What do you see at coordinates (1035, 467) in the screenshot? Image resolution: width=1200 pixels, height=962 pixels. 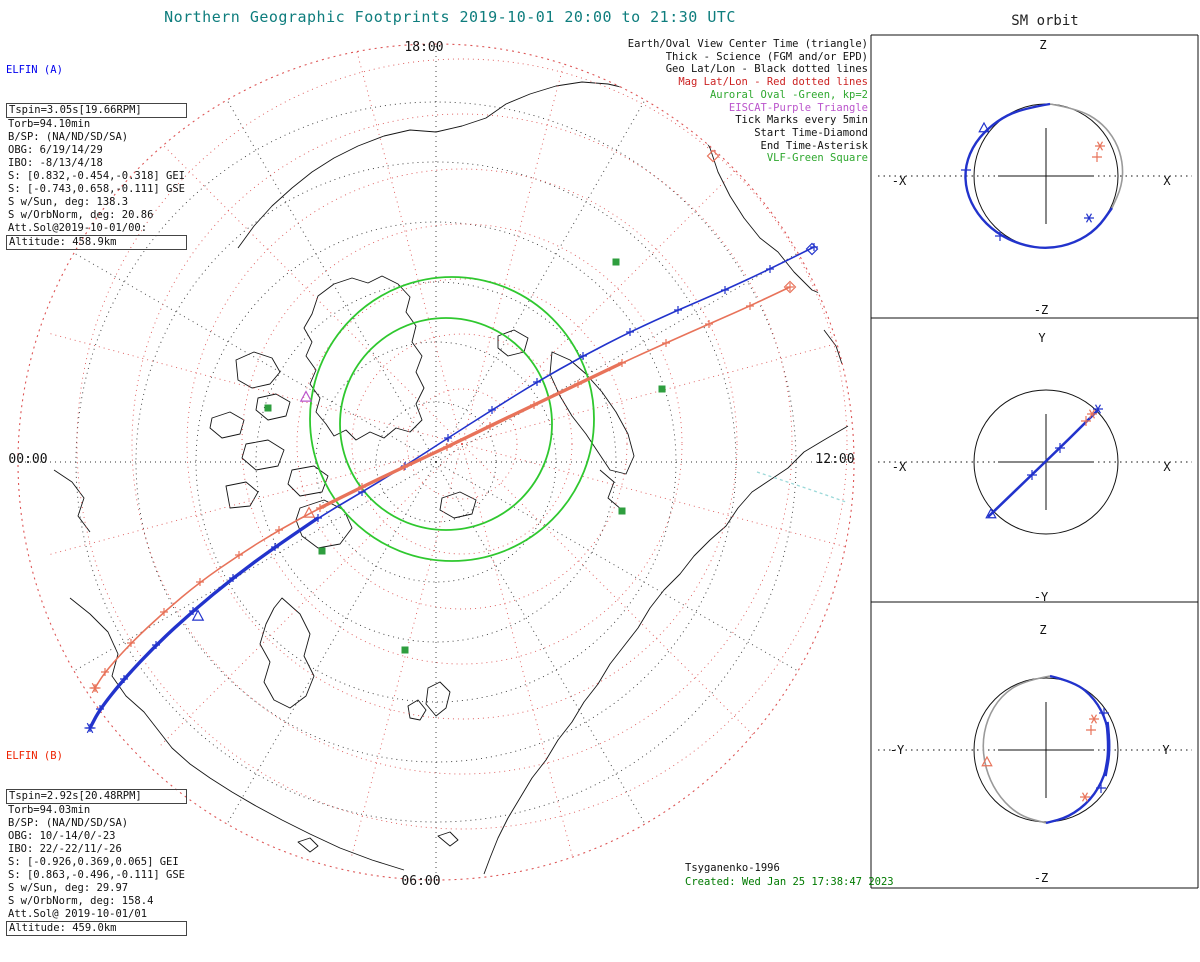 I see `orbit-panel: Y -X X -Y` at bounding box center [1035, 467].